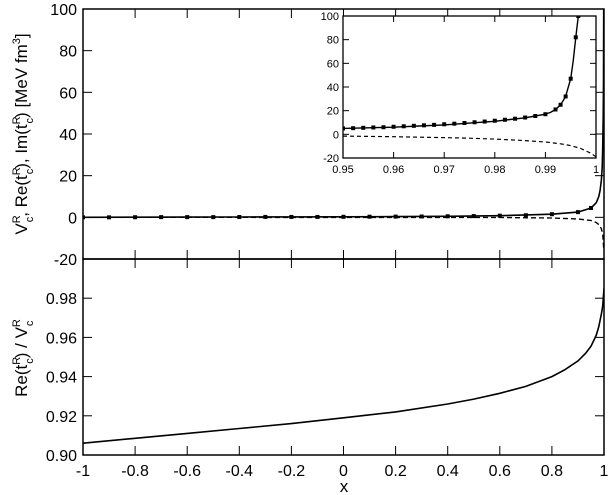  I want to click on inset-y-tick-label: 60, so click(333, 64).